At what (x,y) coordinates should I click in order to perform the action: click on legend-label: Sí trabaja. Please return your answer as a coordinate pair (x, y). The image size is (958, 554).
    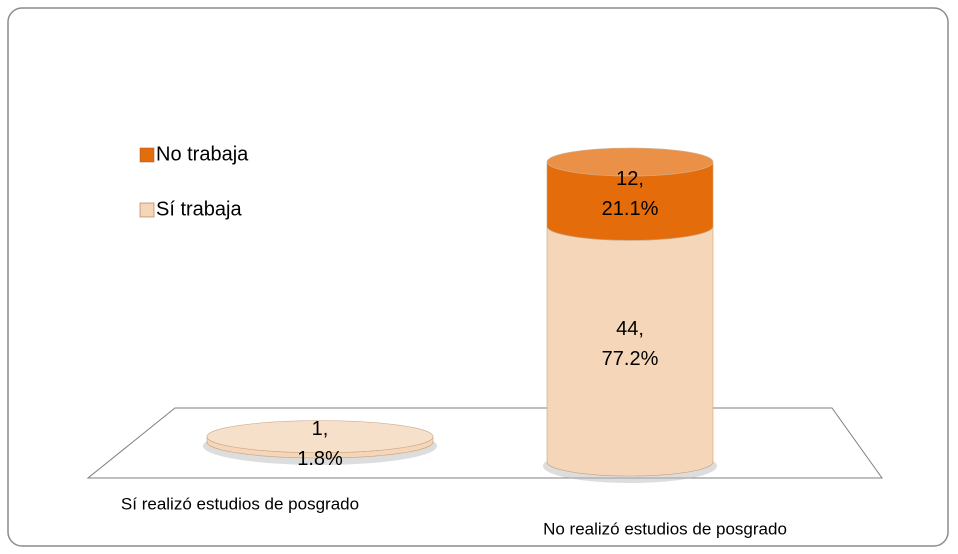
    Looking at the image, I should click on (199, 209).